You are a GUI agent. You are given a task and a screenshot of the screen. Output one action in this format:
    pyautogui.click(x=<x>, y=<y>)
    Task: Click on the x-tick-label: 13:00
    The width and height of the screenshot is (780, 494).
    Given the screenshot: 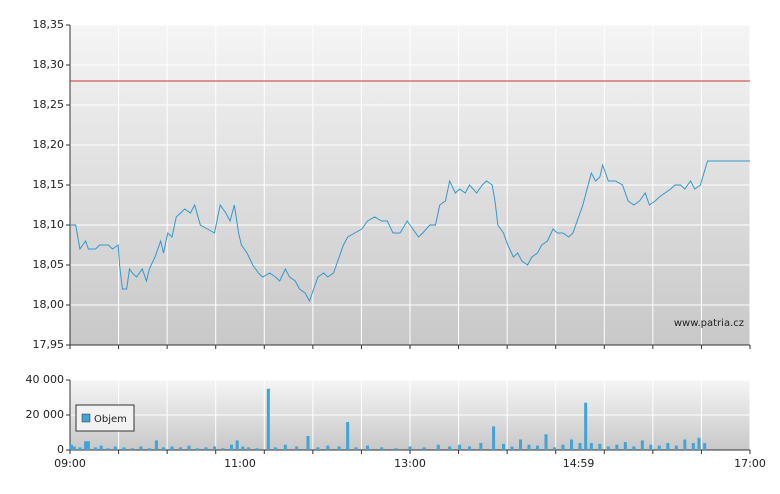 What is the action you would take?
    pyautogui.click(x=410, y=463)
    